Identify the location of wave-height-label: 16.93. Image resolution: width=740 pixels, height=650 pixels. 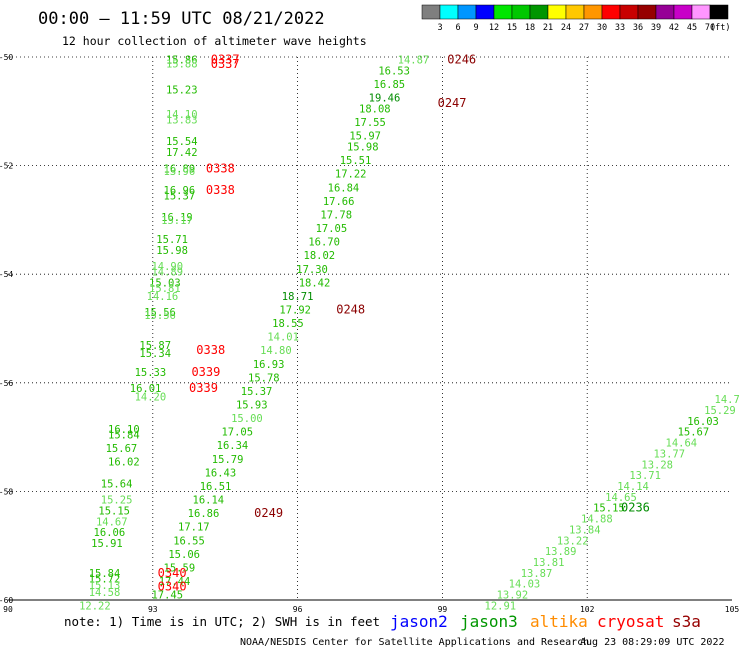
(269, 365).